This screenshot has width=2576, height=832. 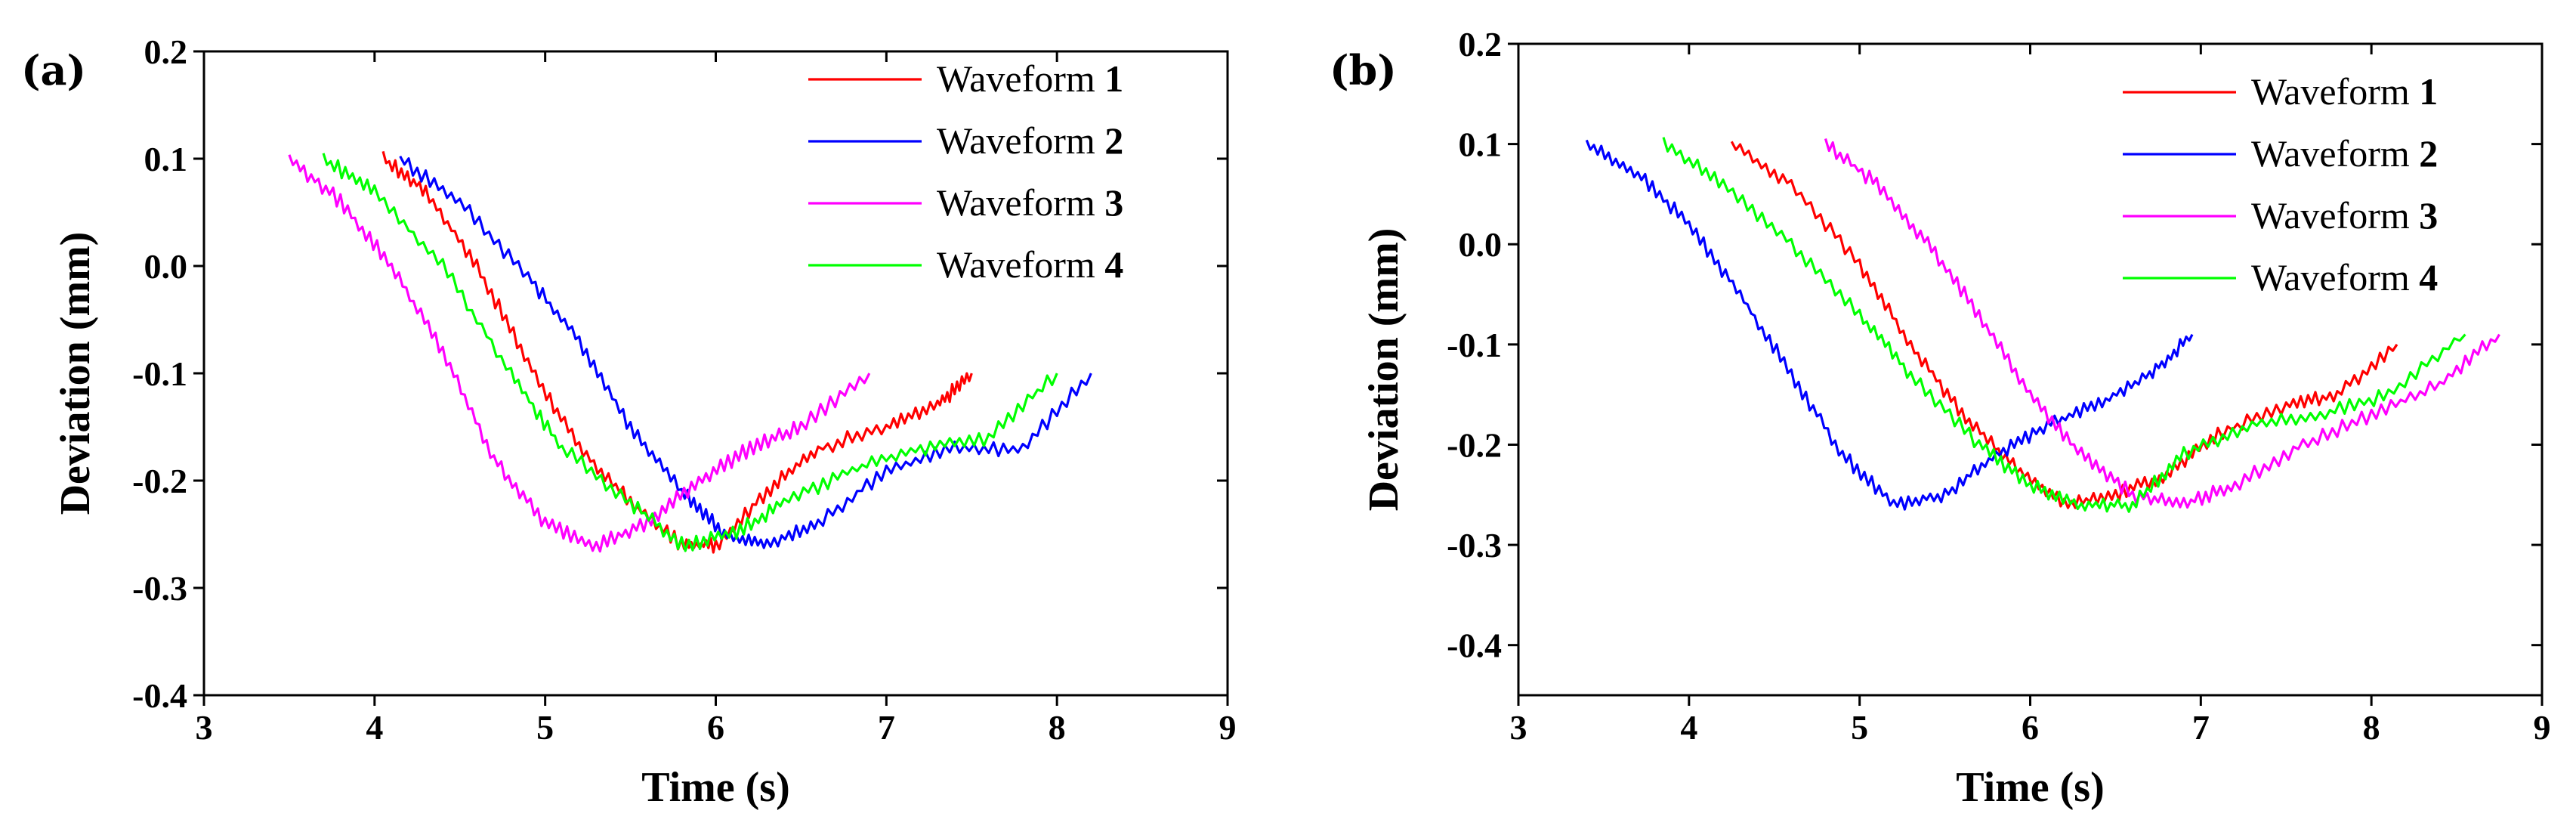 I want to click on panel-label: (a), so click(x=53, y=70).